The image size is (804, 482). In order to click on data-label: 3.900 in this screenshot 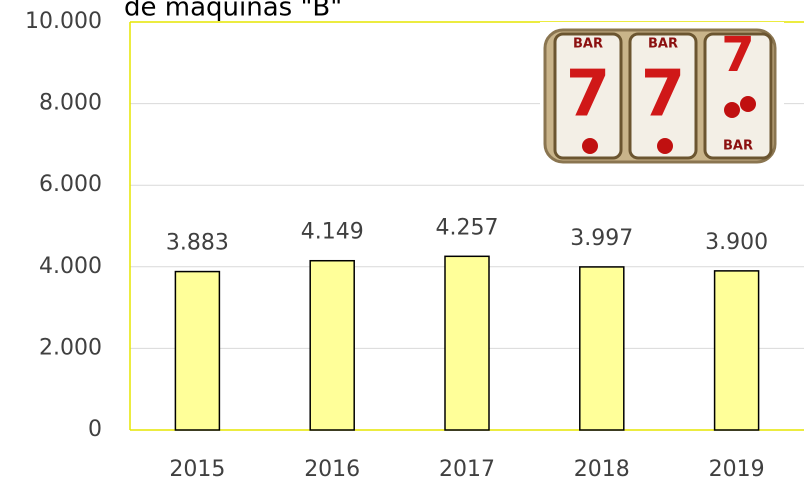, I will do `click(736, 242)`.